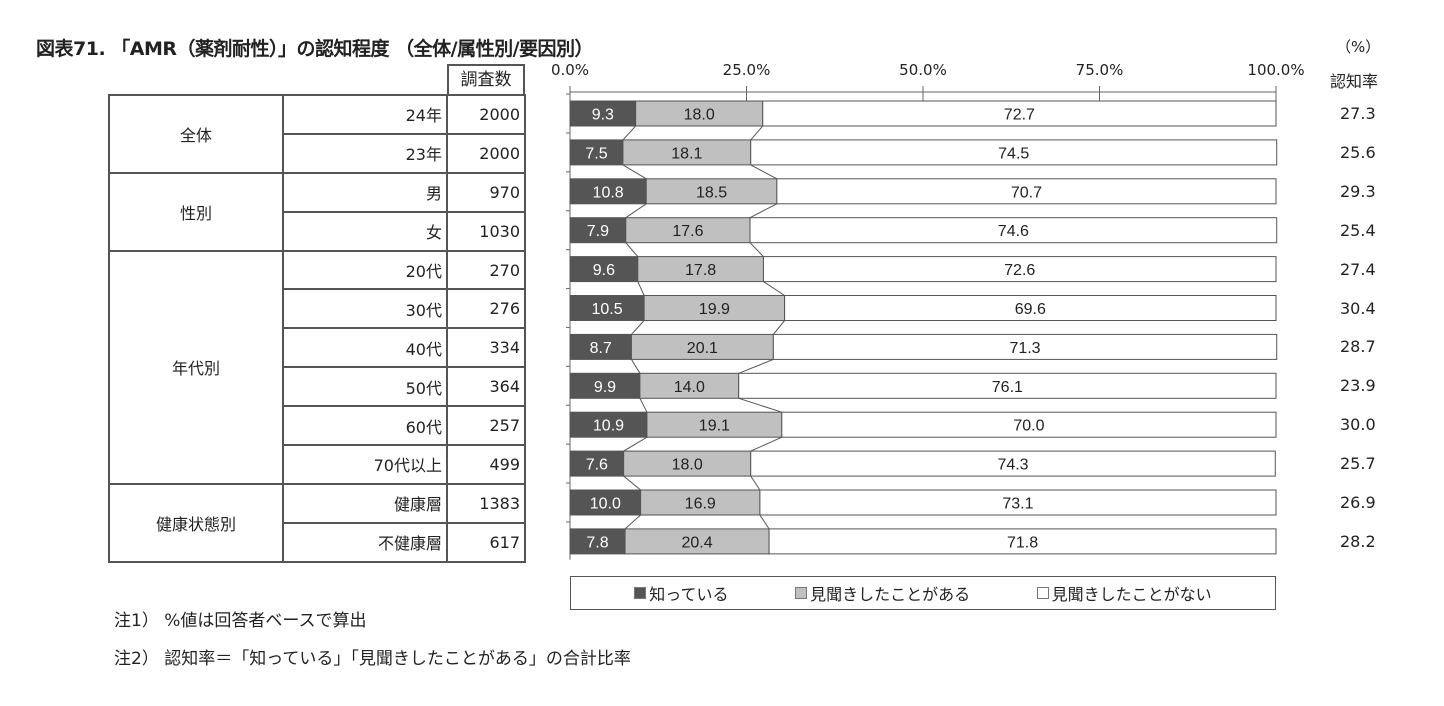 This screenshot has width=1444, height=706. What do you see at coordinates (486, 542) in the screenshot?
I see `sample-size: 617` at bounding box center [486, 542].